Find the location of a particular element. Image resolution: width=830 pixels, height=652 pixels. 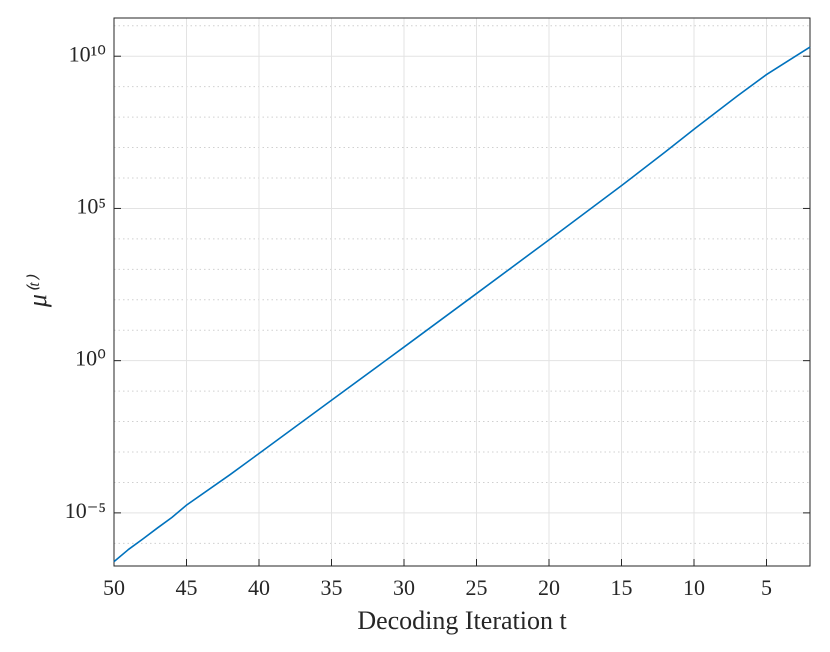

y-tick-label: 10⁵ is located at coordinates (91, 205).